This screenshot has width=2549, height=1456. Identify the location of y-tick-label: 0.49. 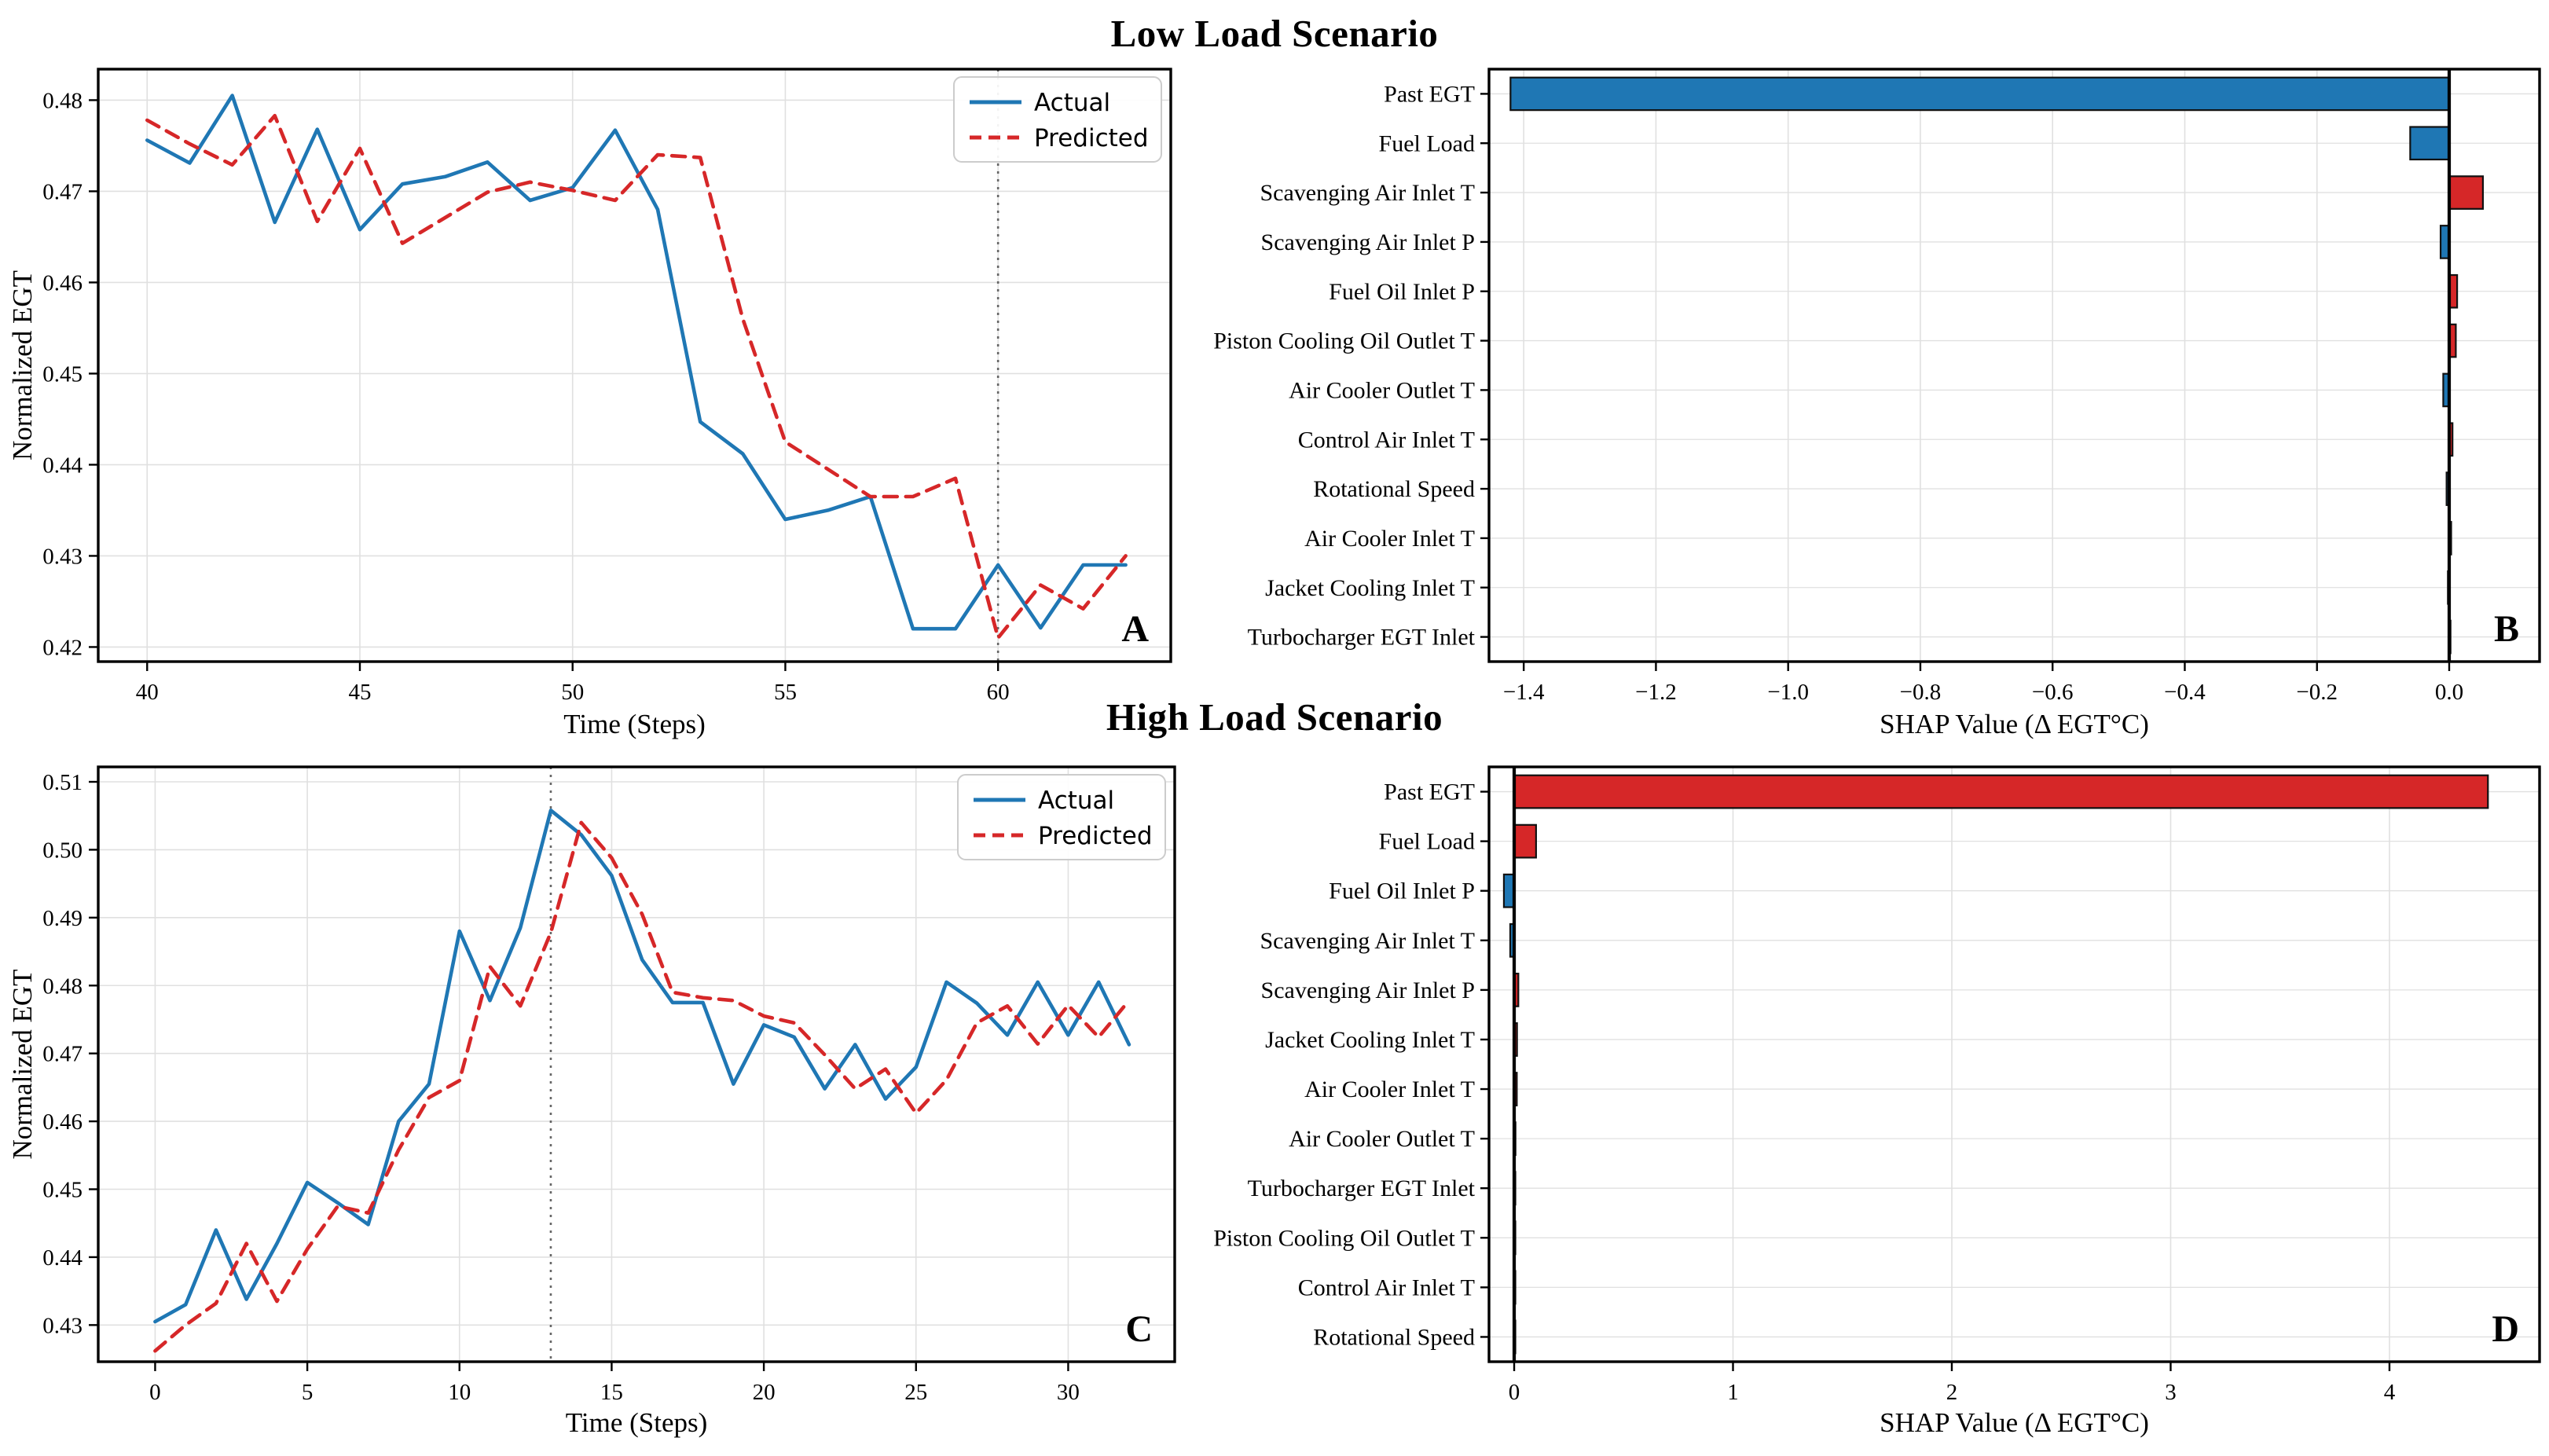
(62, 918).